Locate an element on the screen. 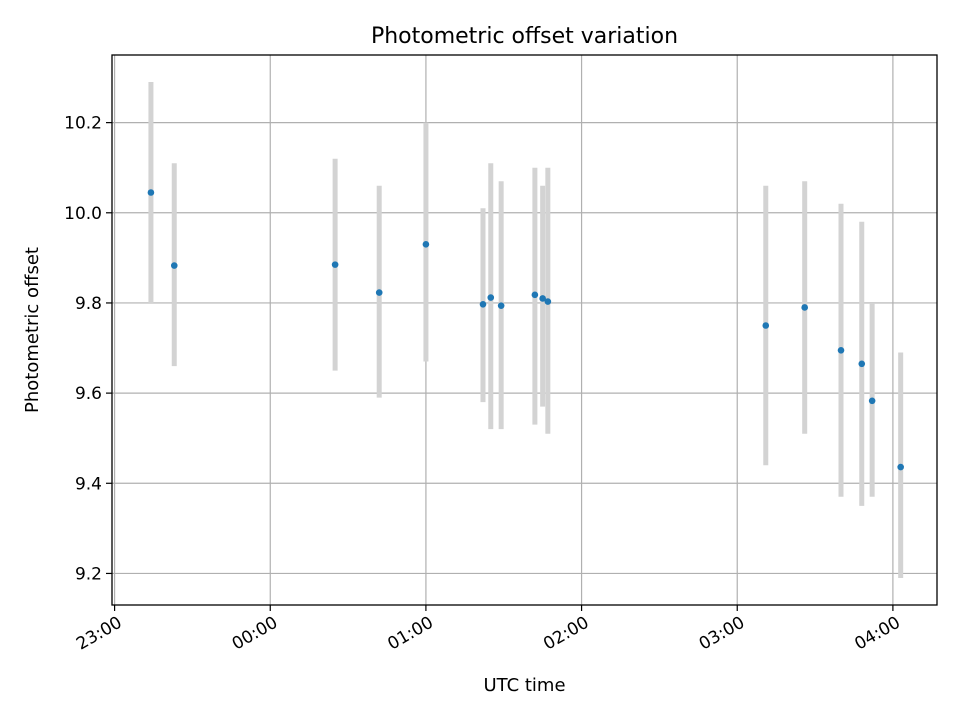  x-axis-label: UTC time is located at coordinates (524, 685).